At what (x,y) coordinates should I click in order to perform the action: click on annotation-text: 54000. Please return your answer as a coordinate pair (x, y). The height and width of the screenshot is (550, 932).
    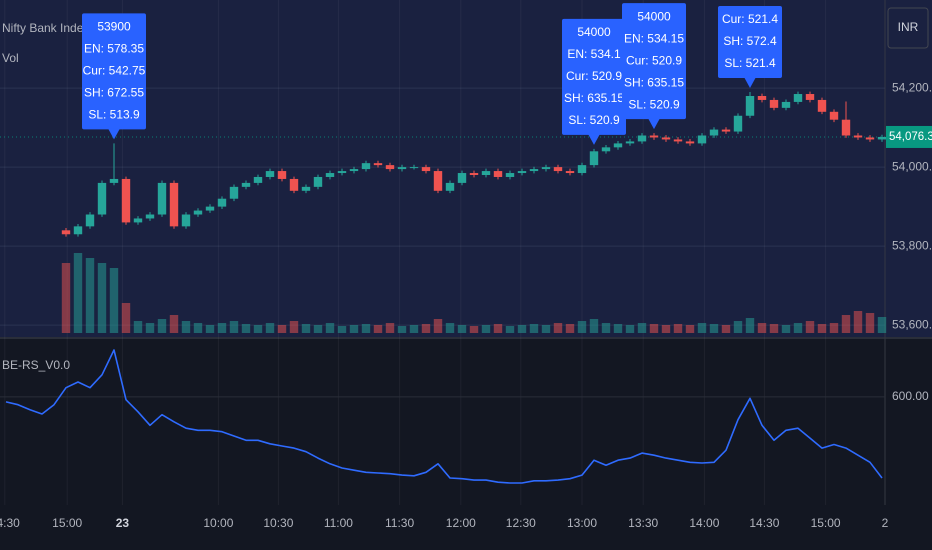
    Looking at the image, I should click on (594, 32).